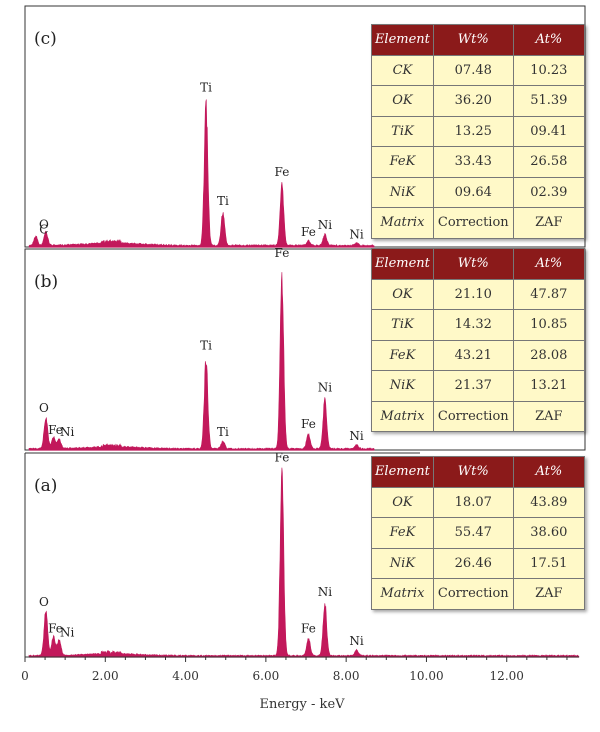 This screenshot has width=600, height=732. Describe the element at coordinates (473, 325) in the screenshot. I see `cell-wt: 14.32` at that location.